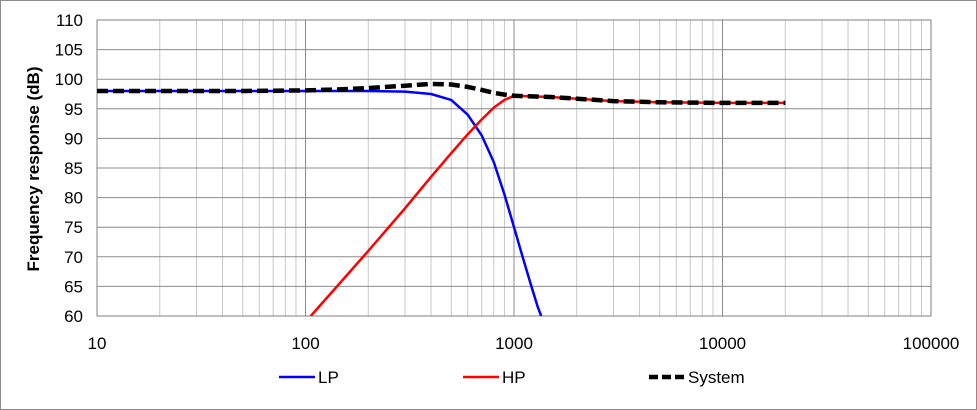 This screenshot has height=410, width=977. What do you see at coordinates (716, 377) in the screenshot?
I see `legend-label-system: System` at bounding box center [716, 377].